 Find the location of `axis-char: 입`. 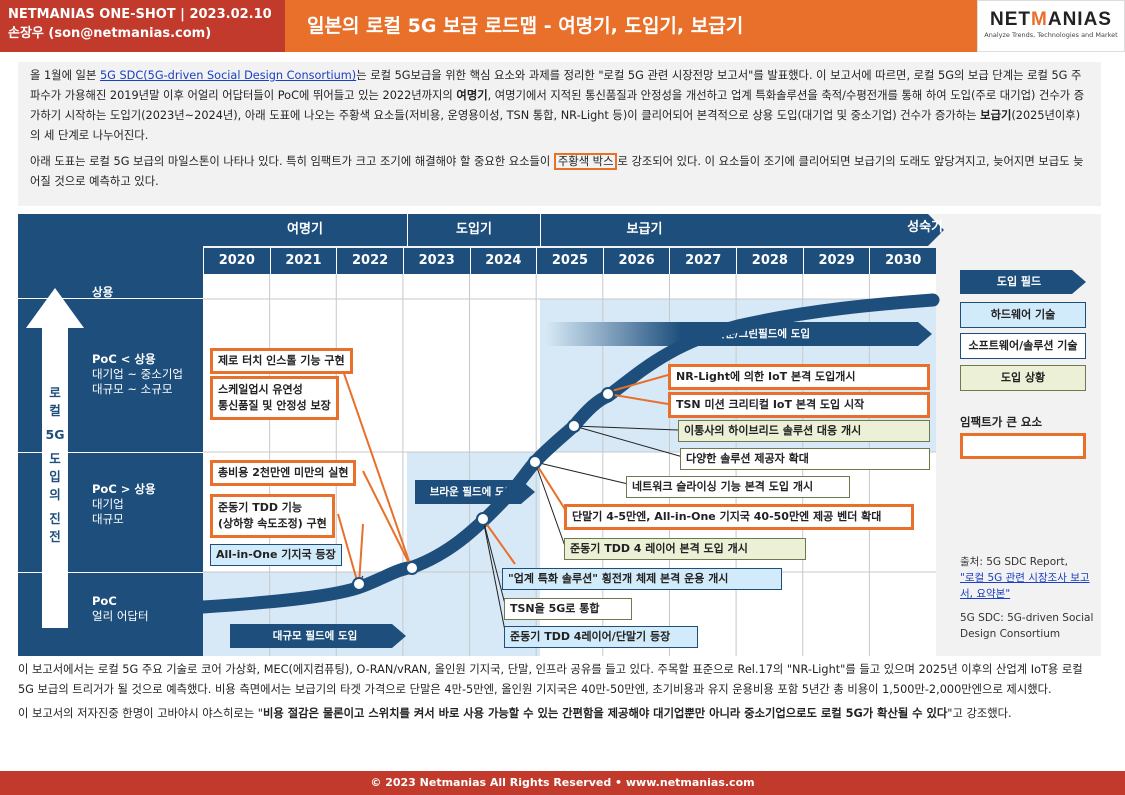

axis-char: 입 is located at coordinates (55, 476).